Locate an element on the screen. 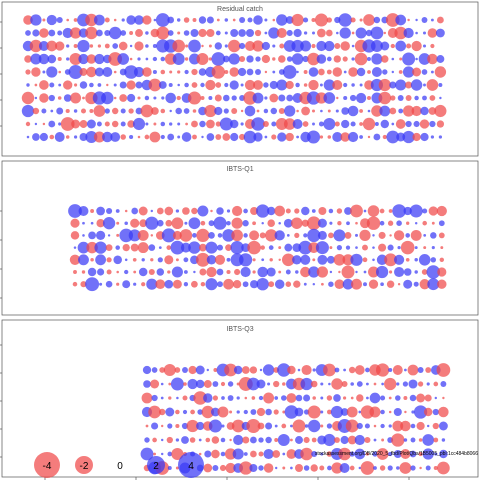 This screenshot has height=480, width=480. legend-item-neg4: -4 is located at coordinates (47, 465).